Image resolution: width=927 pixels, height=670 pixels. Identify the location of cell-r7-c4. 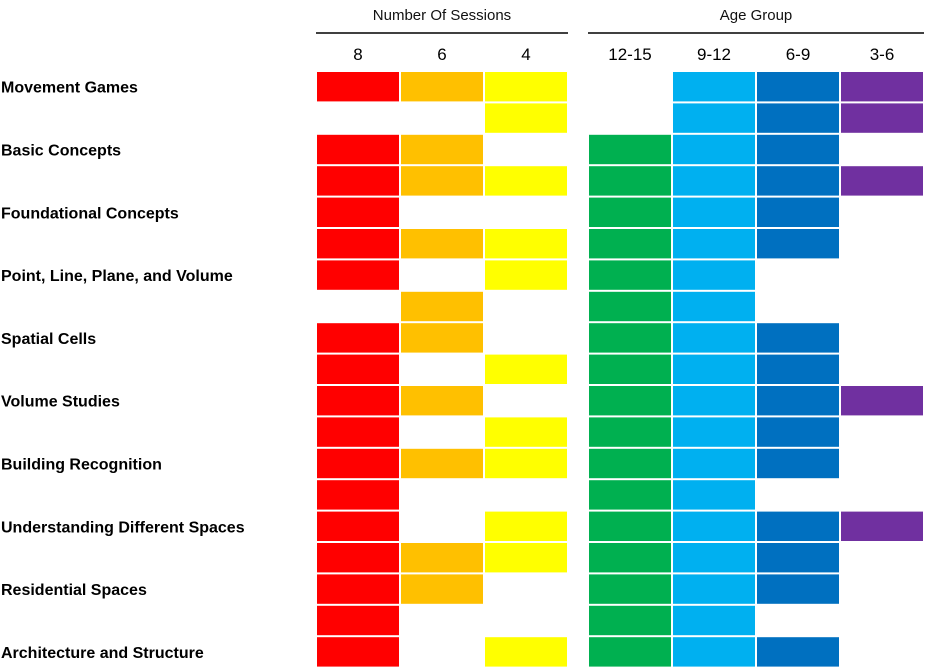
(714, 306).